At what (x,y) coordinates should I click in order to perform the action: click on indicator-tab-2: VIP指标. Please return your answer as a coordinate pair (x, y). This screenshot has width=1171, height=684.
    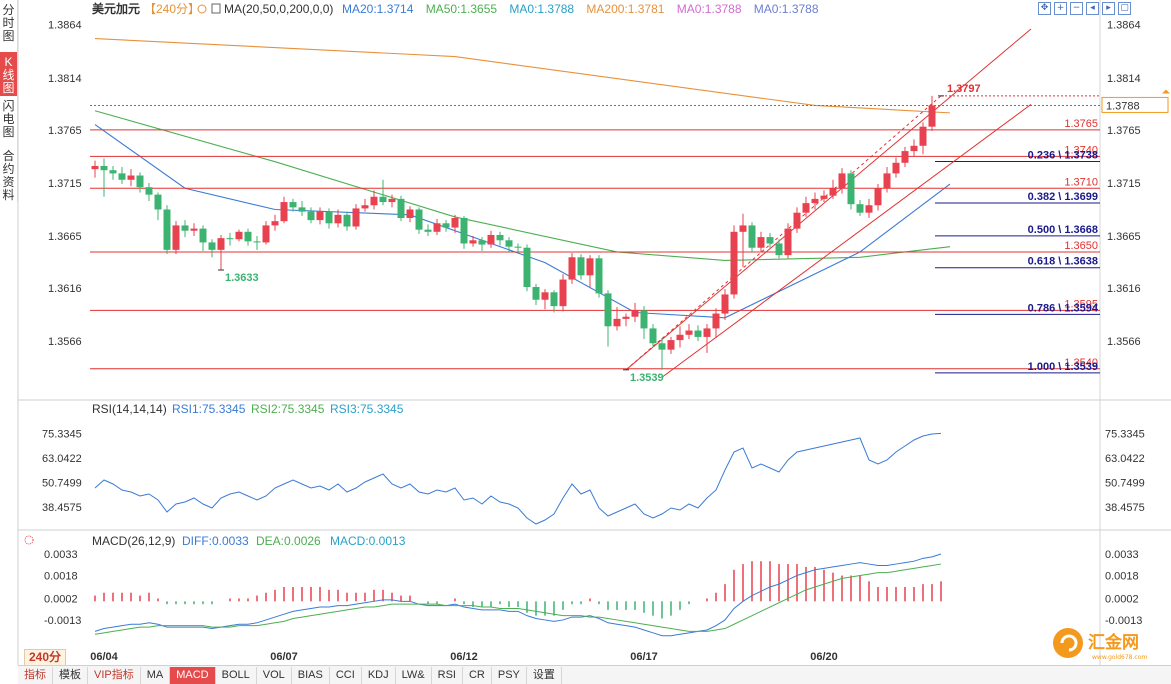
    Looking at the image, I should click on (114, 675).